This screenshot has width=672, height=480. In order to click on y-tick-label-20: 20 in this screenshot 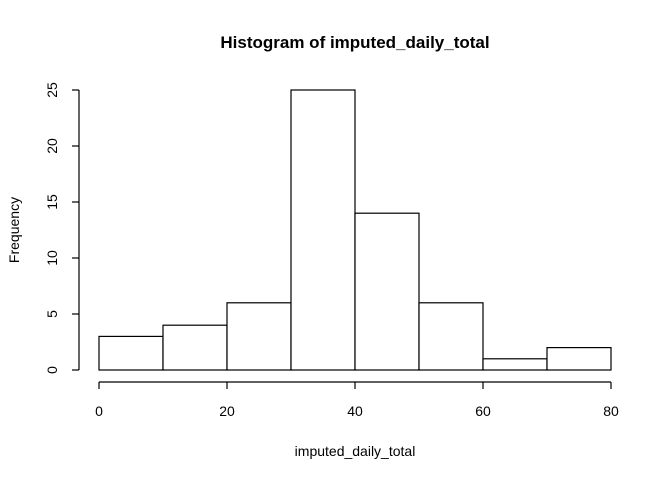, I will do `click(52, 146)`.